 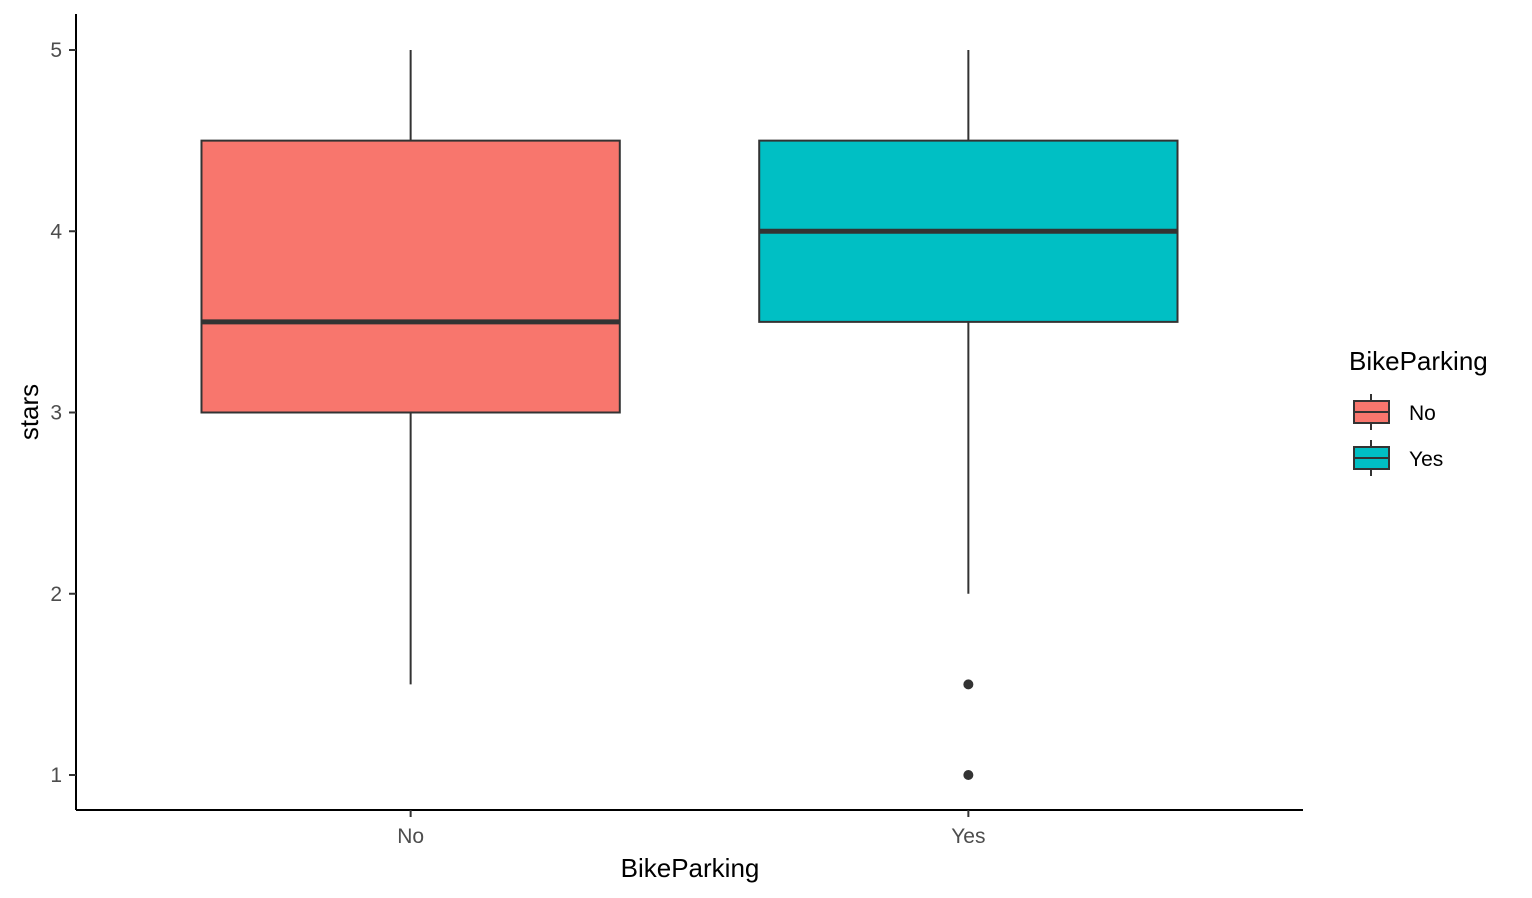 What do you see at coordinates (691, 829) in the screenshot?
I see `x-axis-ticks: No Yes` at bounding box center [691, 829].